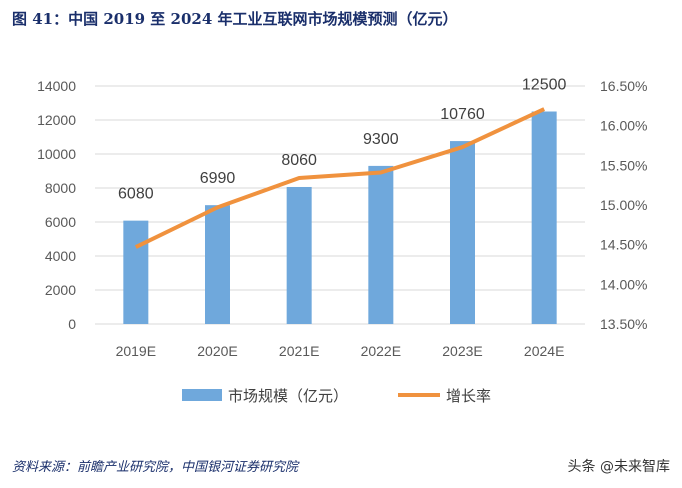 The image size is (682, 488). Describe the element at coordinates (60, 256) in the screenshot. I see `y-left-tick: 4000` at that location.